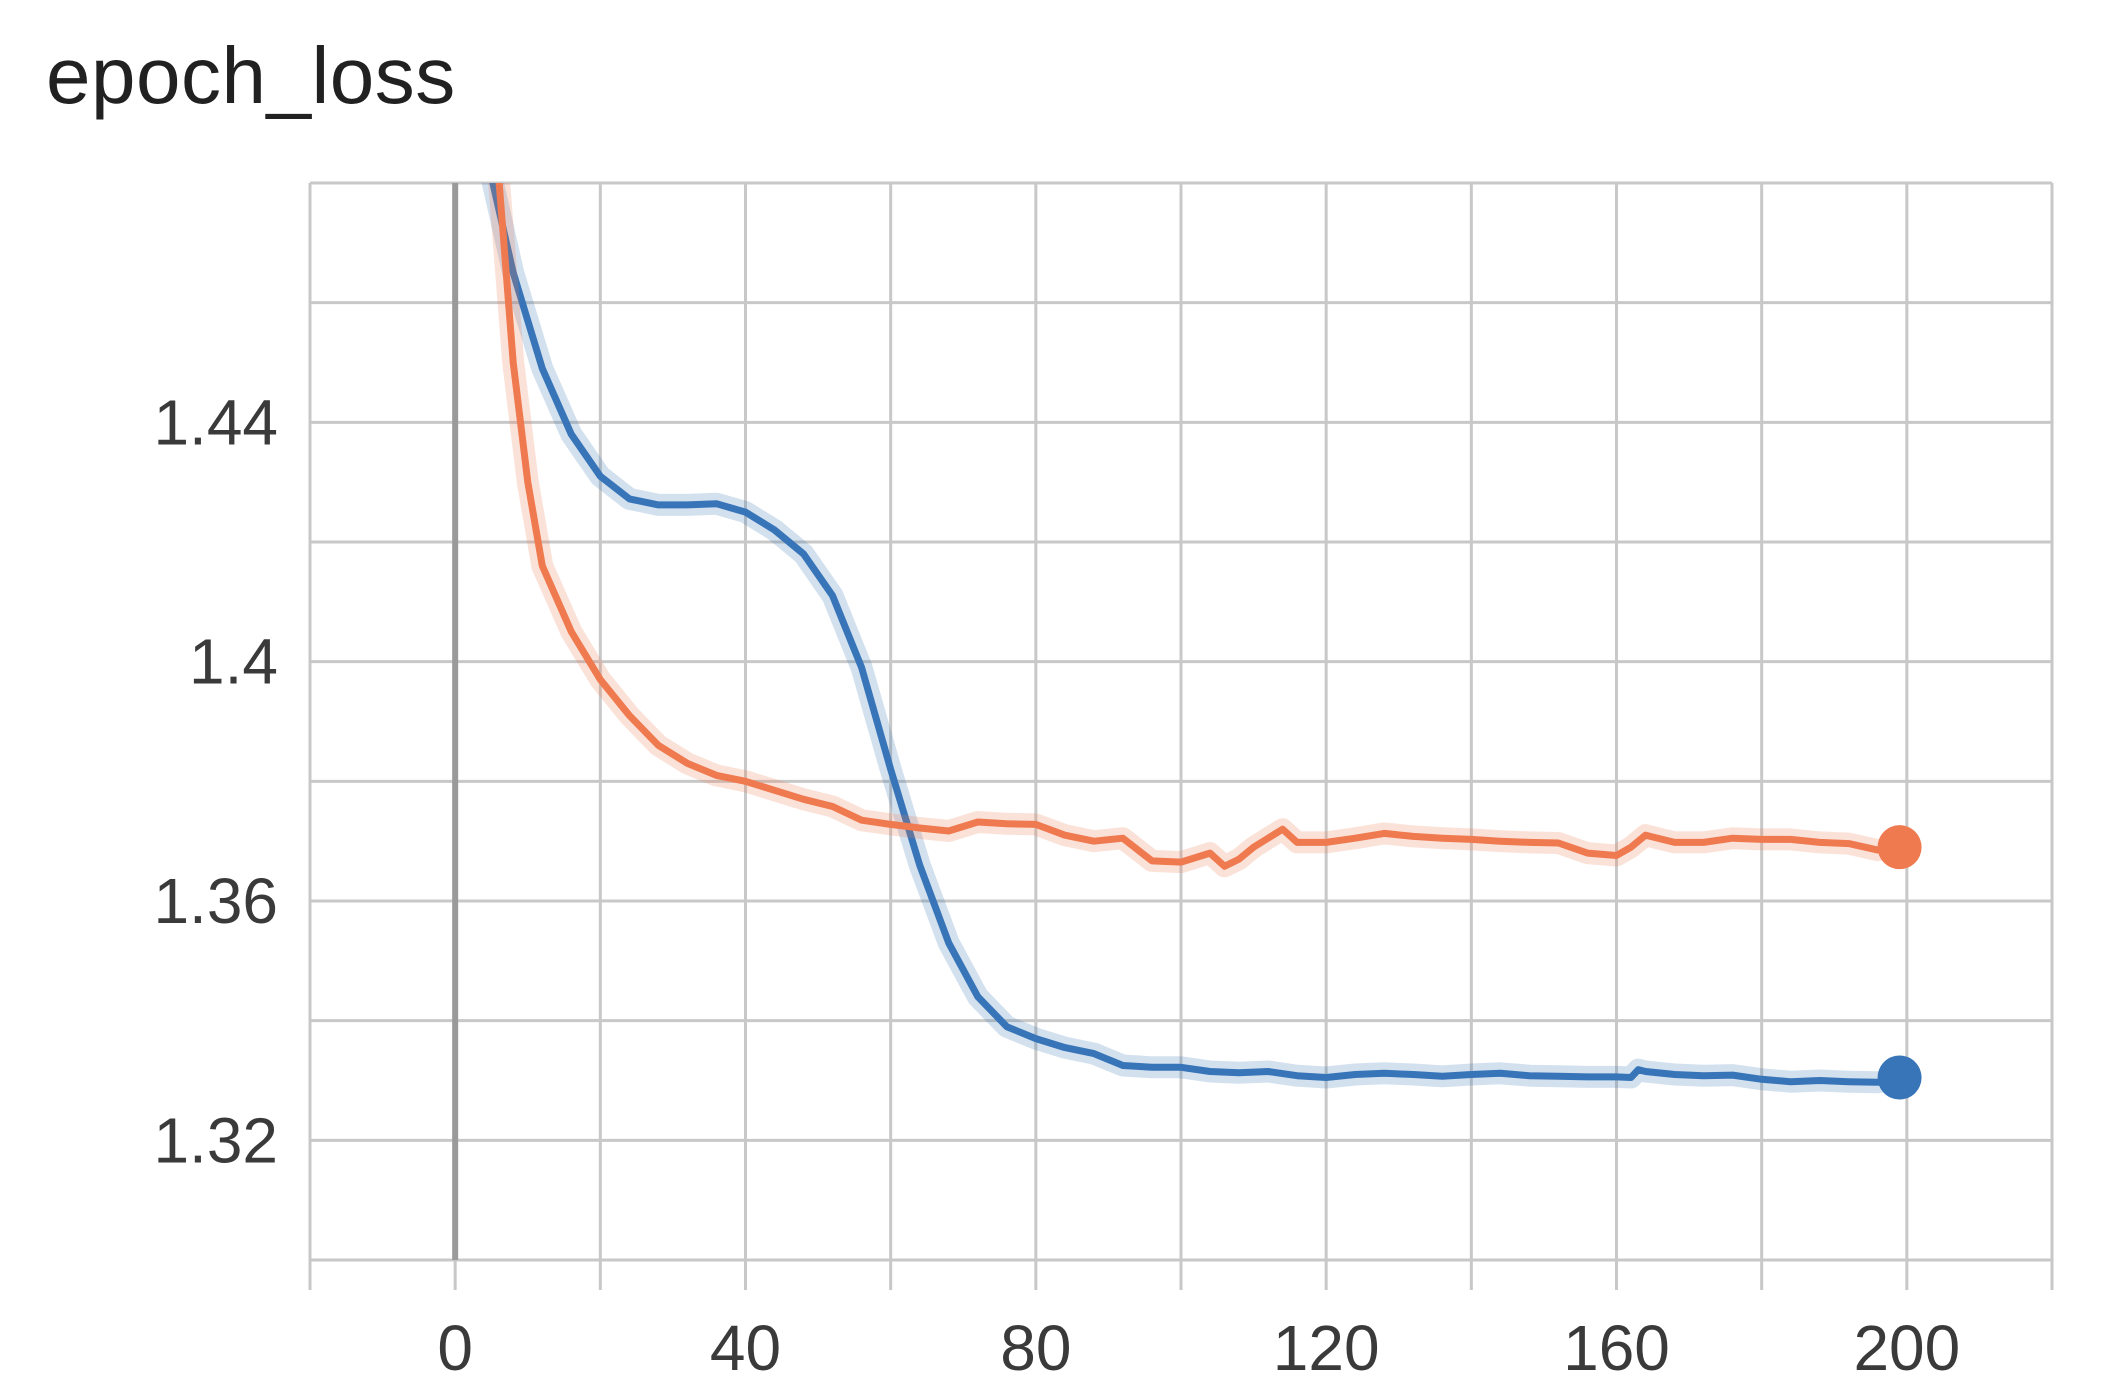  Describe the element at coordinates (455, 1348) in the screenshot. I see `x-tick-label: 0` at that location.